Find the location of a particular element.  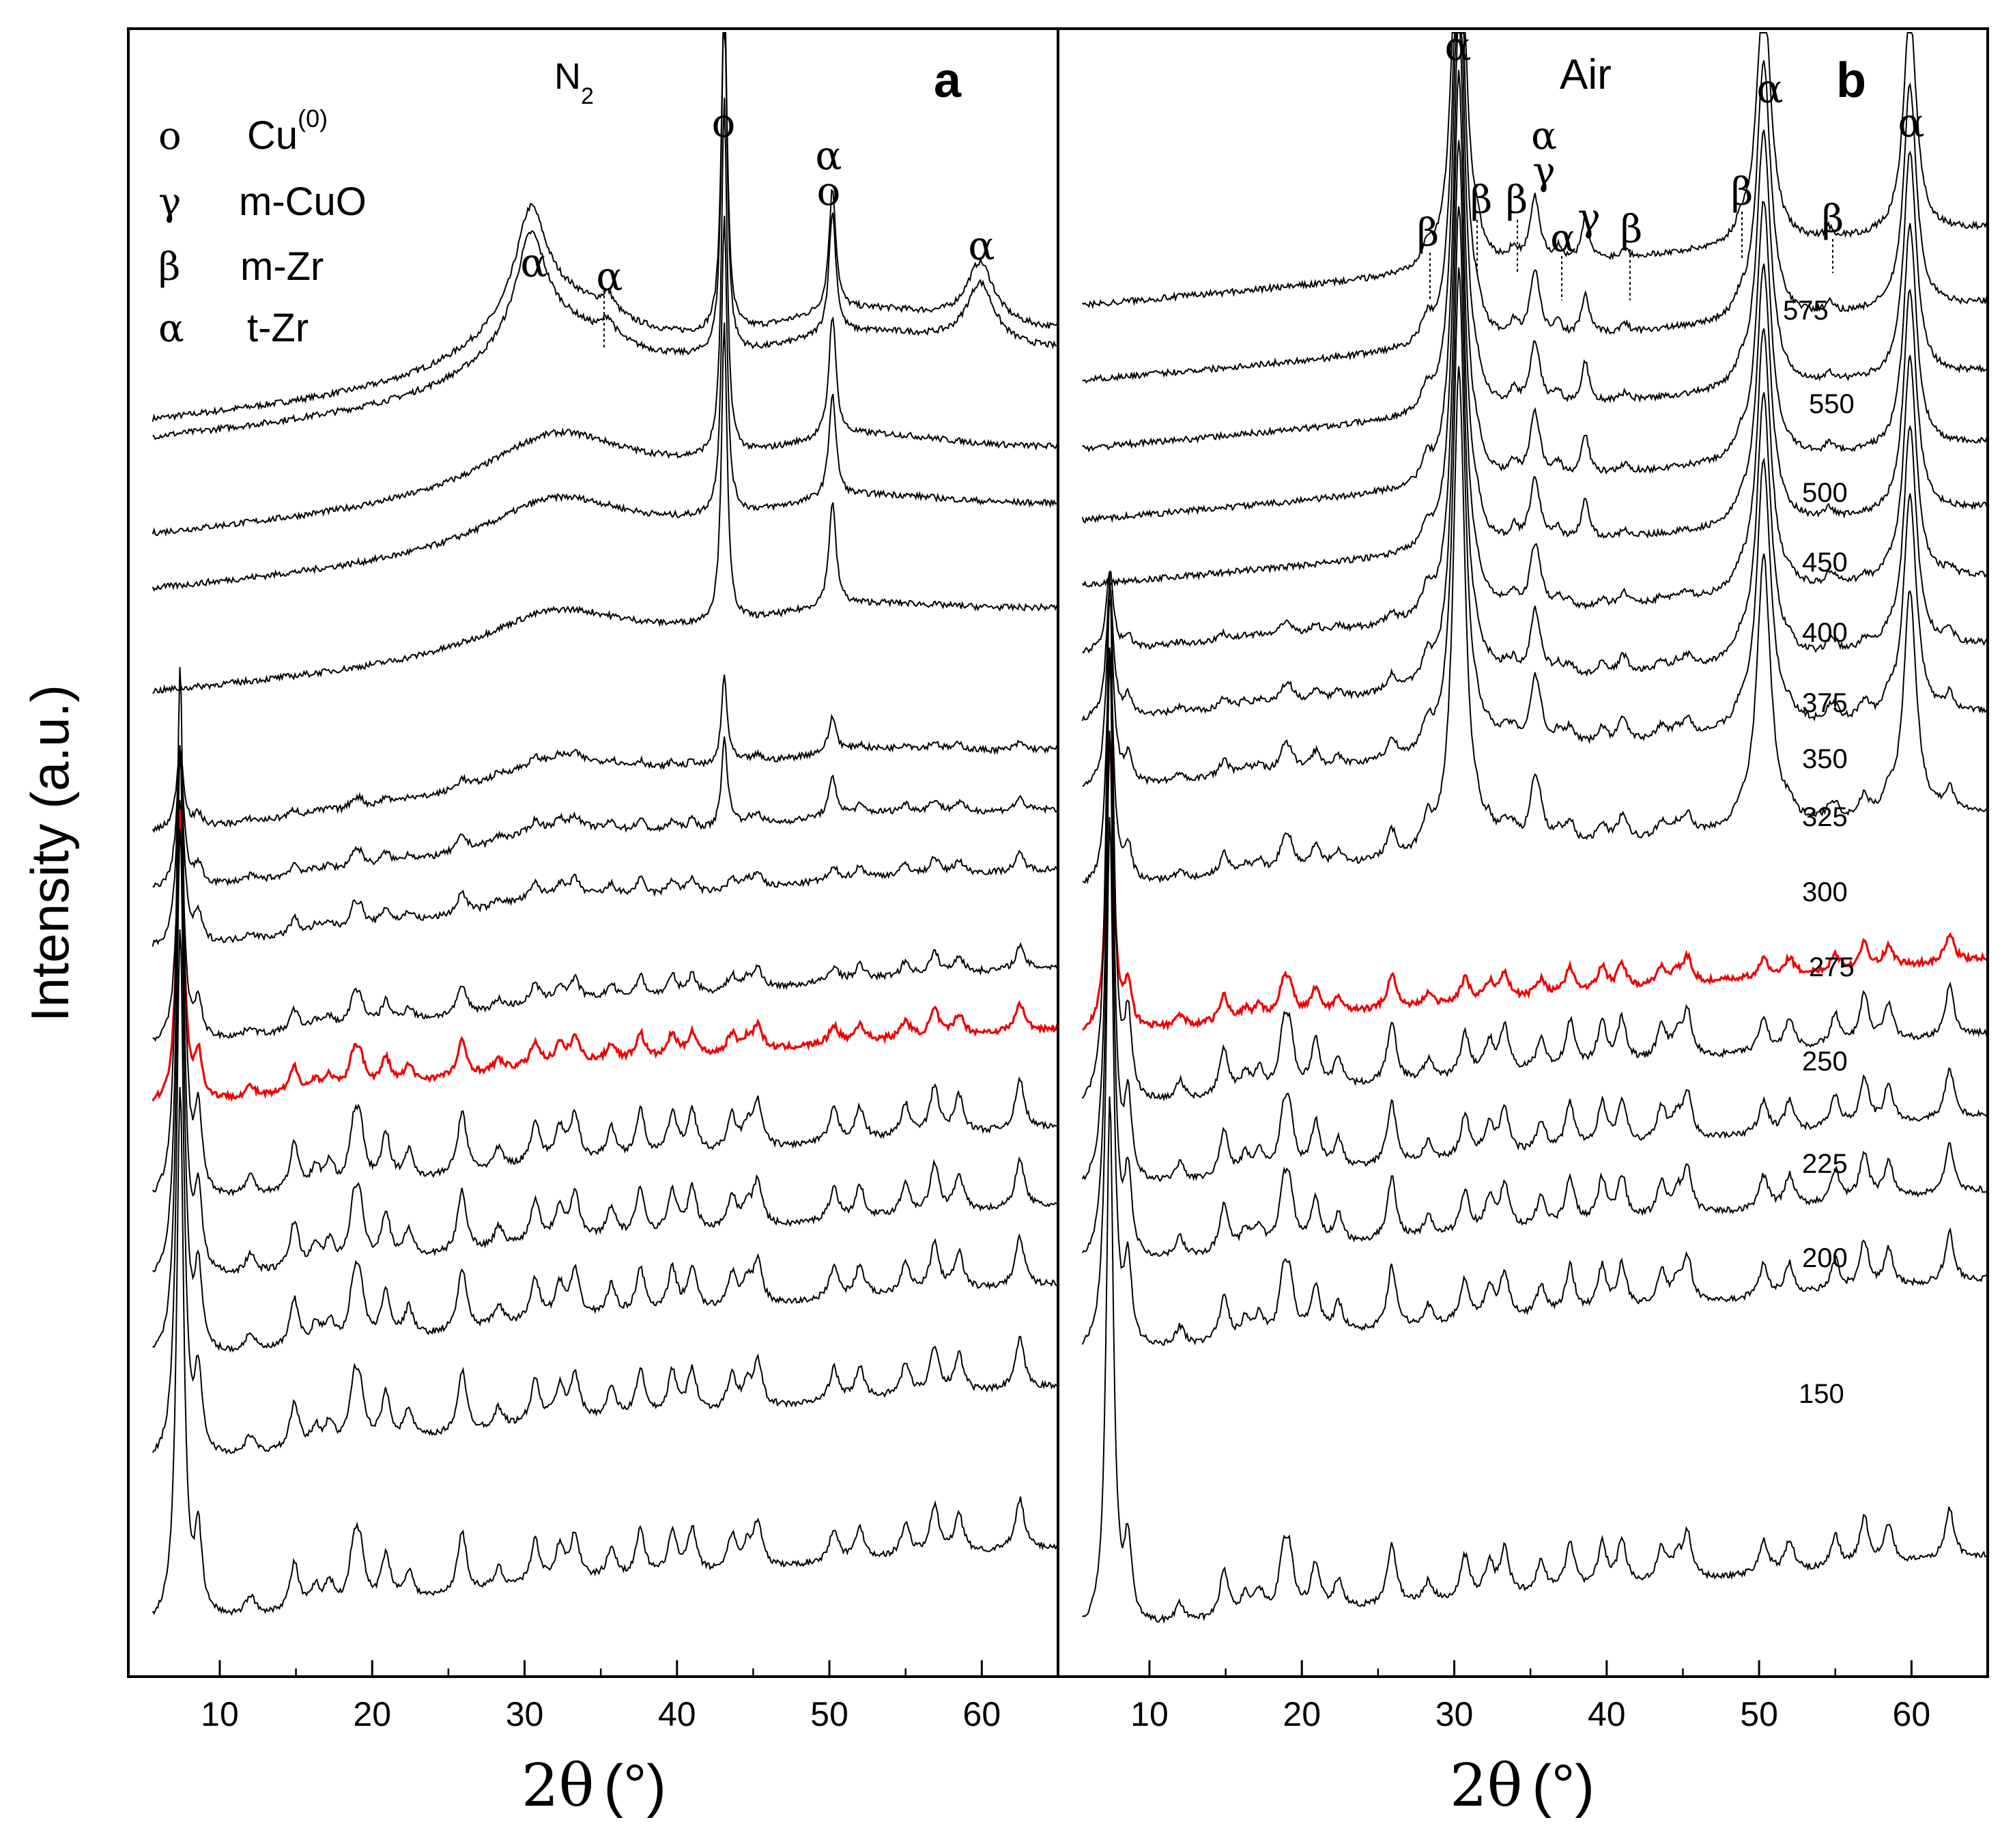

temp-label-275: 275 is located at coordinates (1832, 967).